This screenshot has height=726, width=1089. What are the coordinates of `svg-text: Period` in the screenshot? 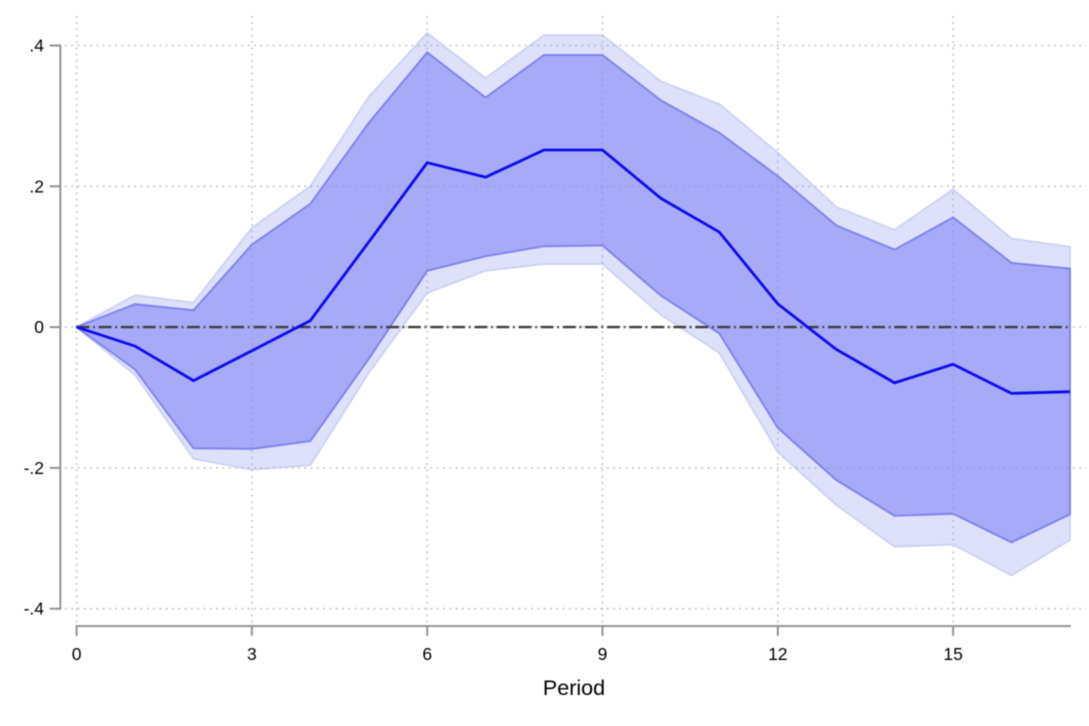 It's located at (574, 688).